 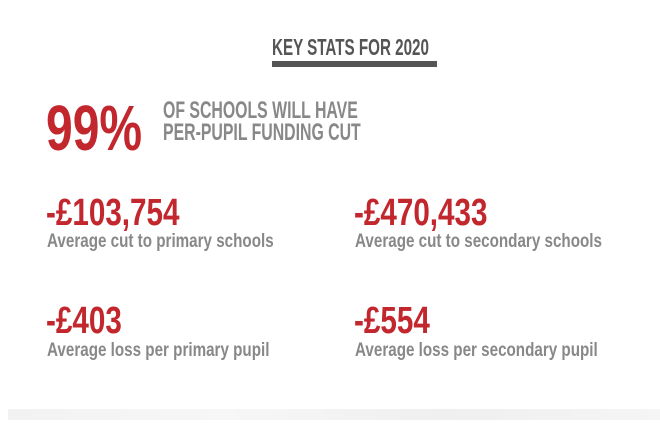 What do you see at coordinates (392, 321) in the screenshot?
I see `stat-value-secondary-pupil: -£554` at bounding box center [392, 321].